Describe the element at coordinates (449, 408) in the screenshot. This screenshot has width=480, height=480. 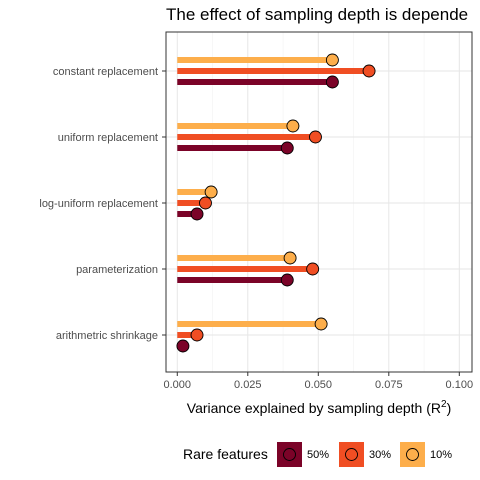
I see `x-axis-title-suffix: )` at that location.